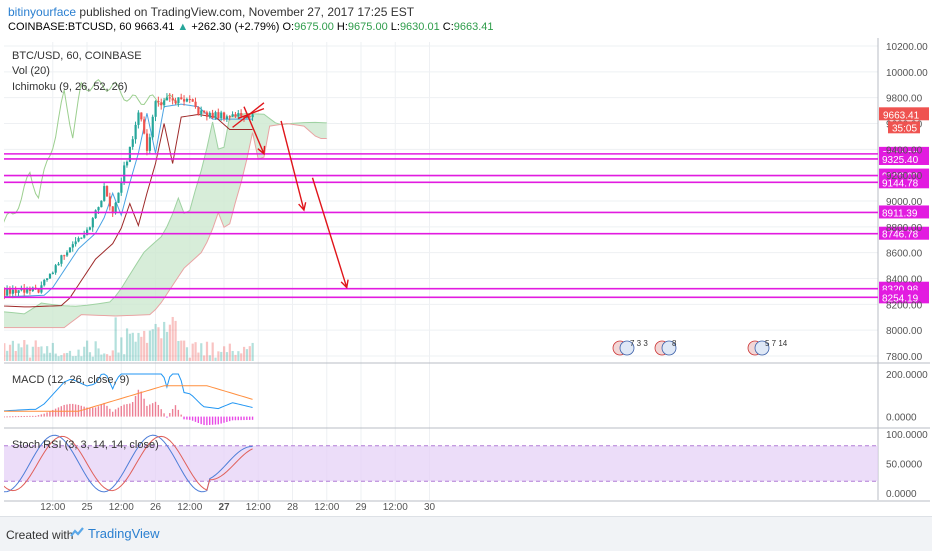 The height and width of the screenshot is (551, 932). What do you see at coordinates (156, 507) in the screenshot?
I see `time-tick-label: 26` at bounding box center [156, 507].